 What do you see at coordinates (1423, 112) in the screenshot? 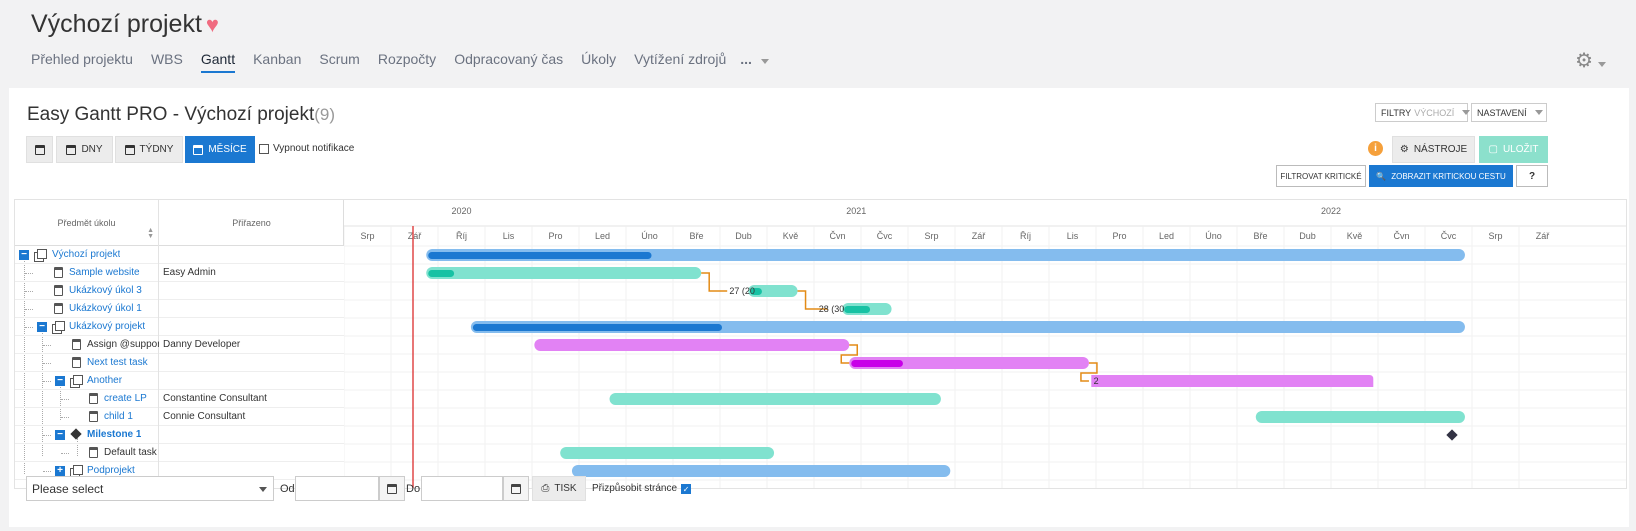
I see `filters-select: FILTRY VÝCHOZÍ` at bounding box center [1423, 112].